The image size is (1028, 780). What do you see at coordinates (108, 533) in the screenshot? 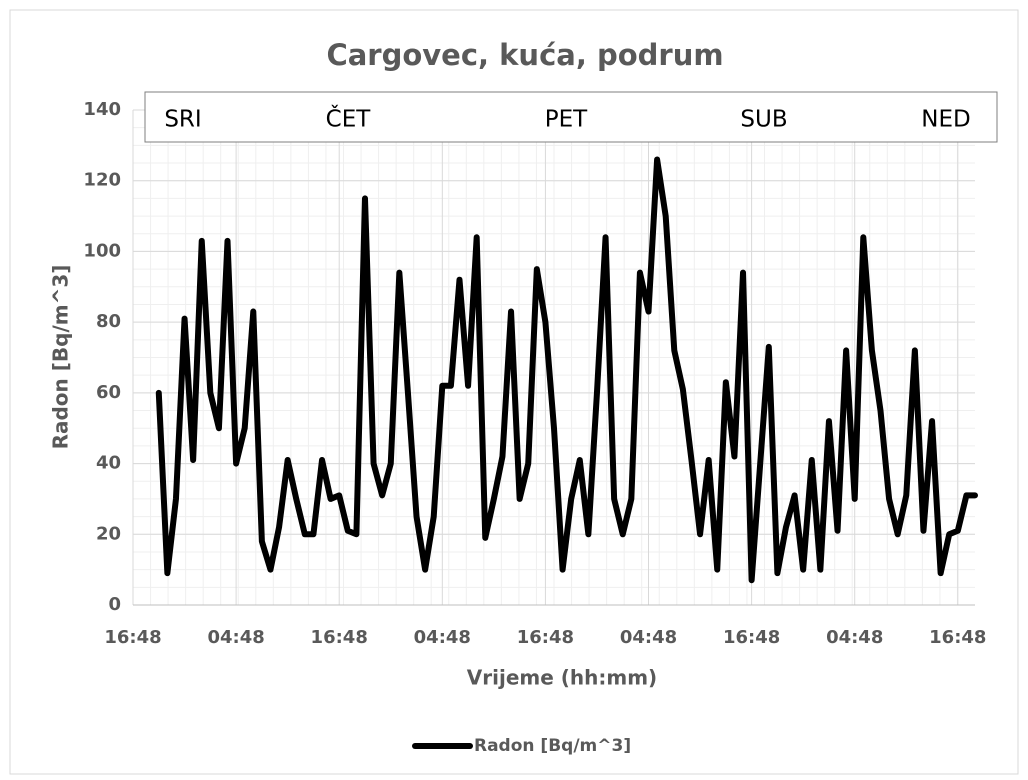
I see `y-tick-label: 20` at bounding box center [108, 533].